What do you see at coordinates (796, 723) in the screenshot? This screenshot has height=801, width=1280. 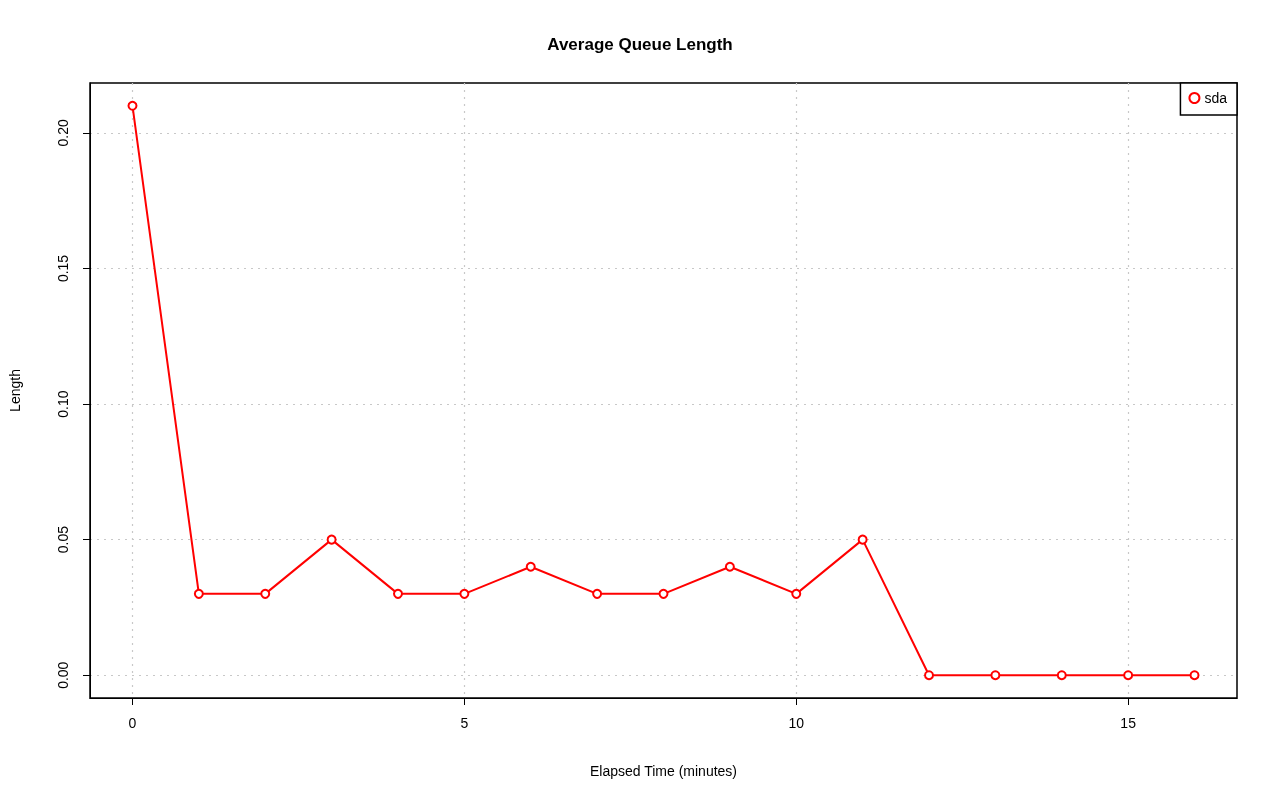 I see `x-tick-label: 10` at bounding box center [796, 723].